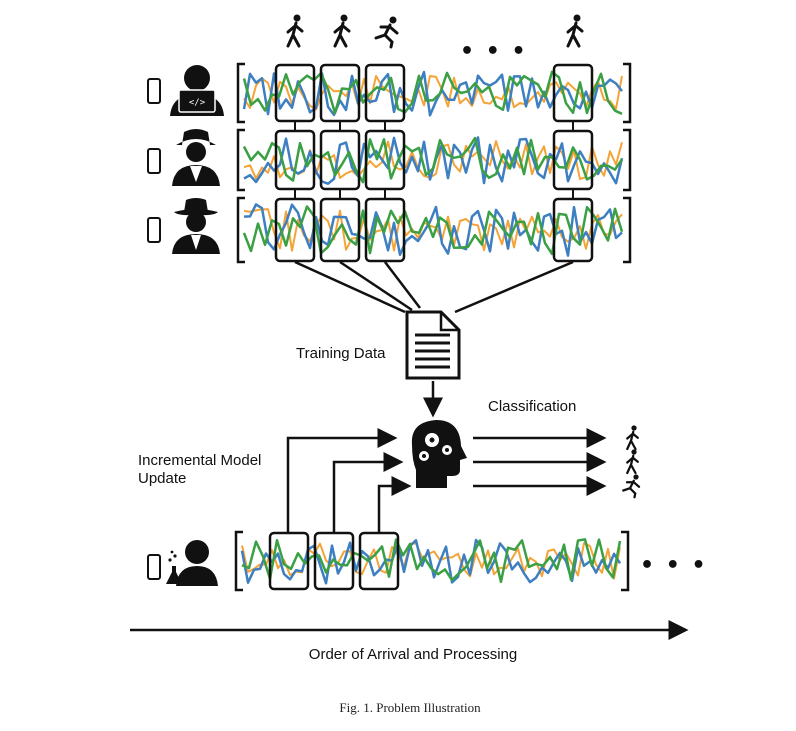 This screenshot has height=731, width=796. What do you see at coordinates (413, 654) in the screenshot?
I see `order-axis-label: Order of Arrival and Processing` at bounding box center [413, 654].